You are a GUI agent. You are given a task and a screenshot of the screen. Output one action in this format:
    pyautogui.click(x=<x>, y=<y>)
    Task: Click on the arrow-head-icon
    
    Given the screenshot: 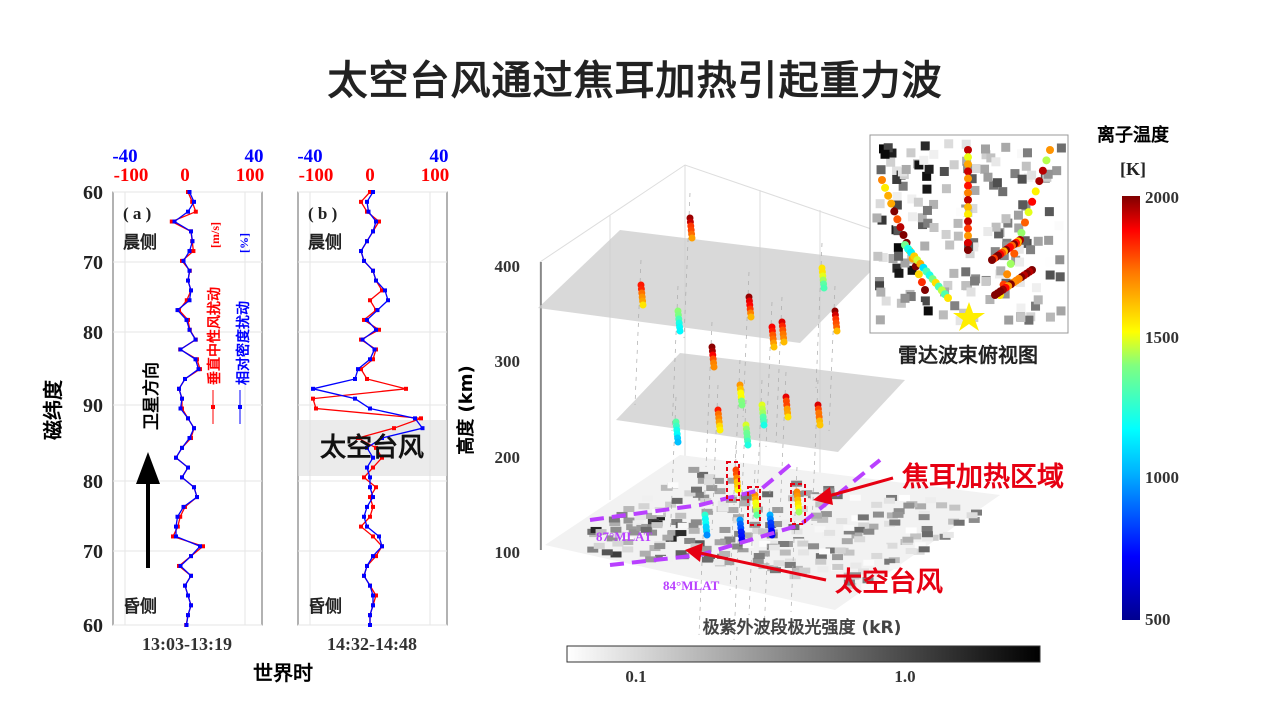 What is the action you would take?
    pyautogui.click(x=148, y=468)
    